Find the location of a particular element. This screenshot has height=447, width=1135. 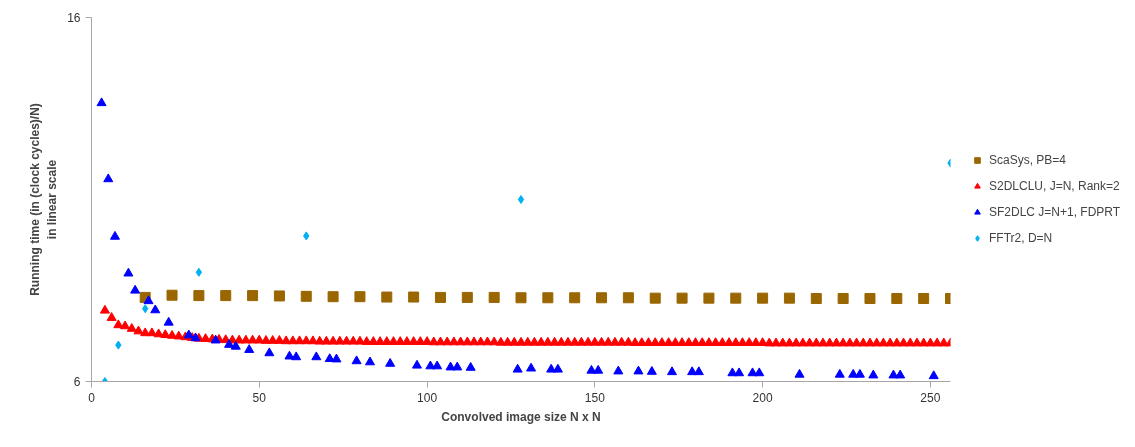

x-tick-label: 50 is located at coordinates (259, 397).